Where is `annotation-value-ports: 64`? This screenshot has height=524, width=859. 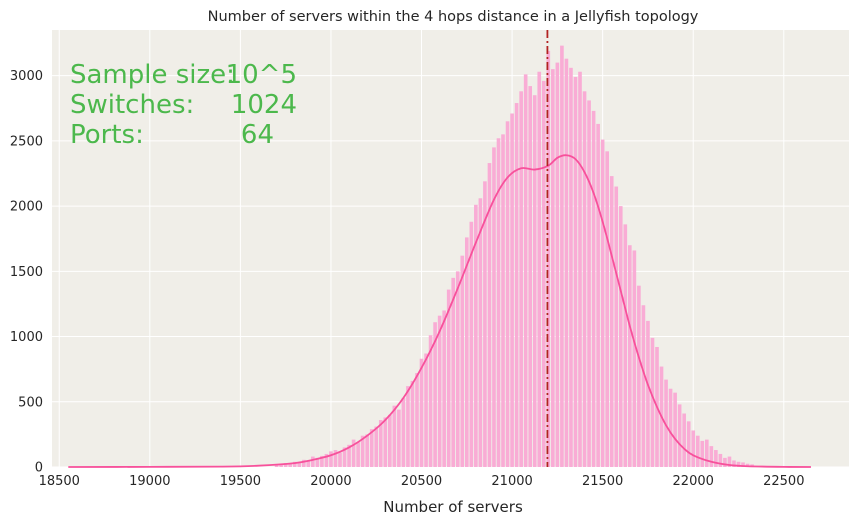 annotation-value-ports: 64 is located at coordinates (257, 135).